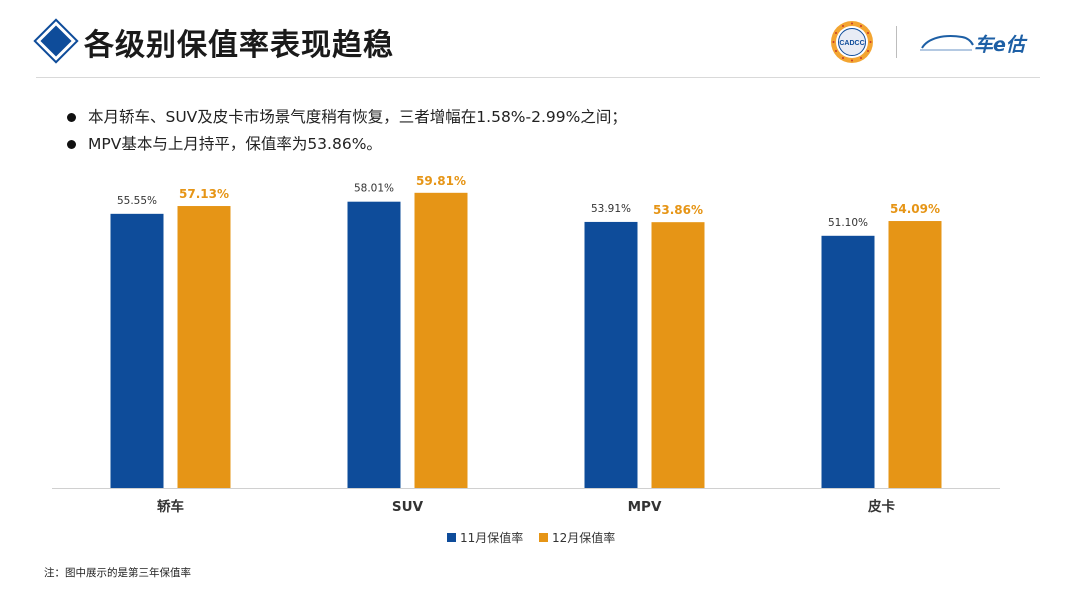  What do you see at coordinates (540, 40) in the screenshot?
I see `slide-header: 各级别保值率表现趋稳 CADCC 车e估` at bounding box center [540, 40].